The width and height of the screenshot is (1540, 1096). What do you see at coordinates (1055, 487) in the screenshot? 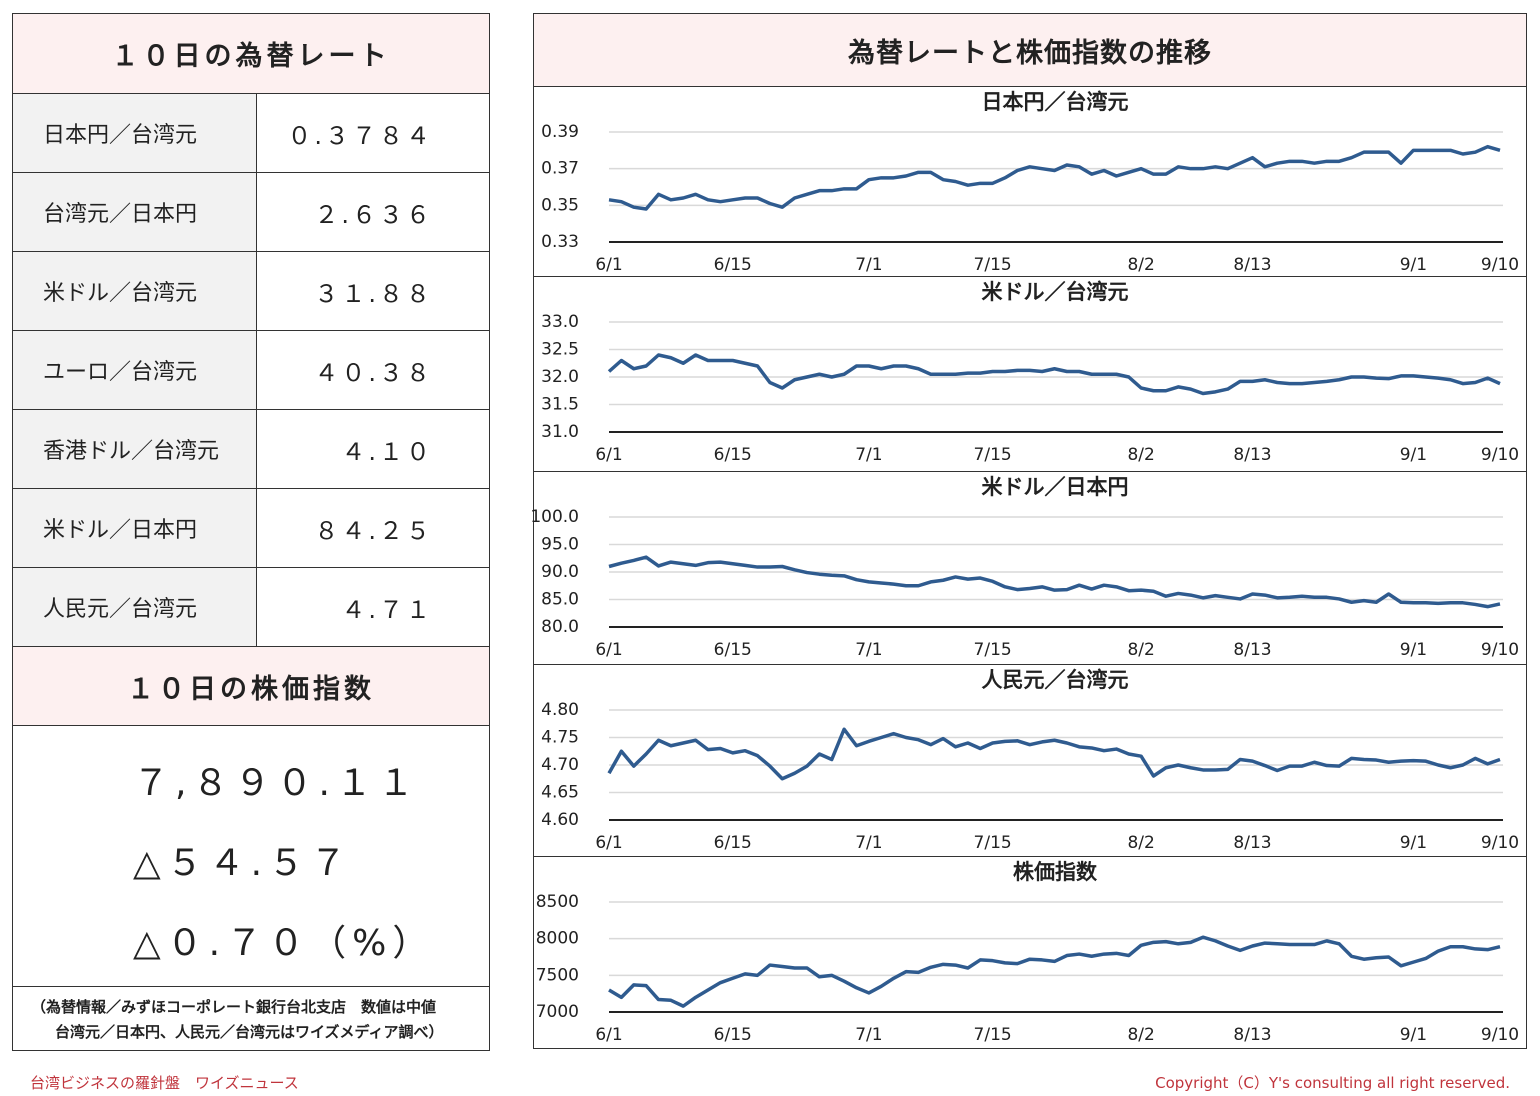
I see `chart-title: 米ドル／日本円` at bounding box center [1055, 487].